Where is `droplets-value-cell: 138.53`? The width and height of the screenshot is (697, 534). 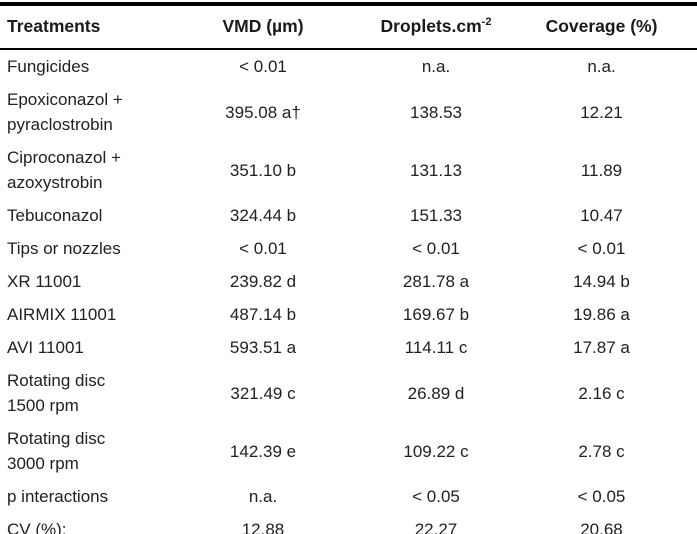
droplets-value-cell: 138.53 is located at coordinates (436, 112).